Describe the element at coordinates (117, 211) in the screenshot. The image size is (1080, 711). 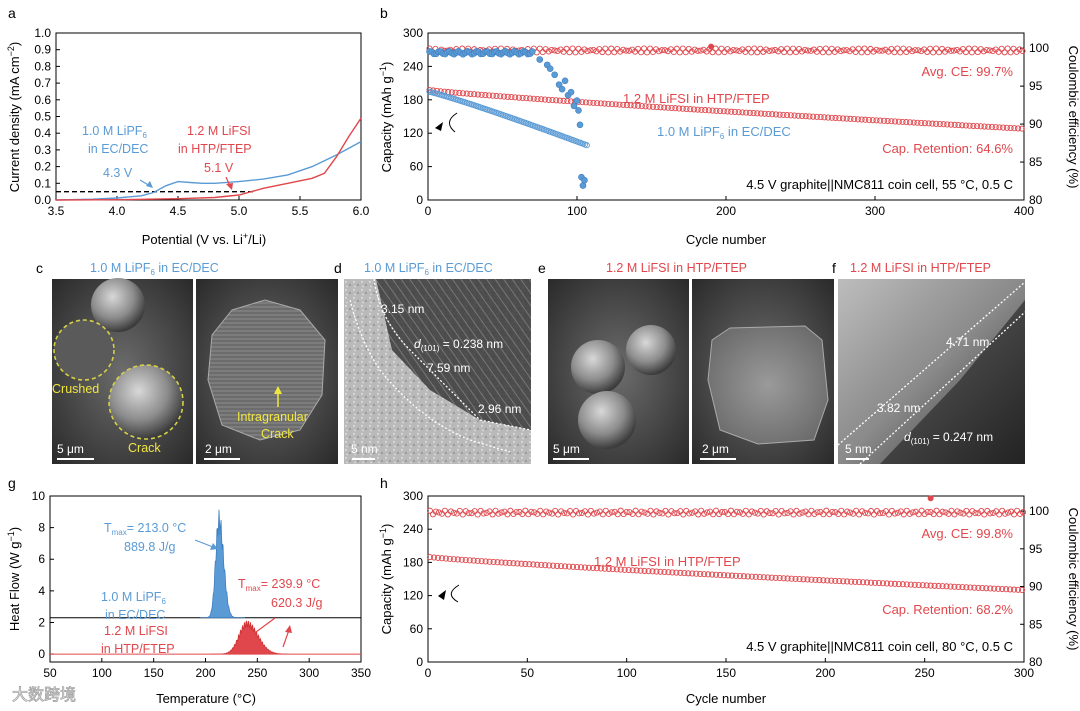
I see `x-tick-label: 4.0` at that location.